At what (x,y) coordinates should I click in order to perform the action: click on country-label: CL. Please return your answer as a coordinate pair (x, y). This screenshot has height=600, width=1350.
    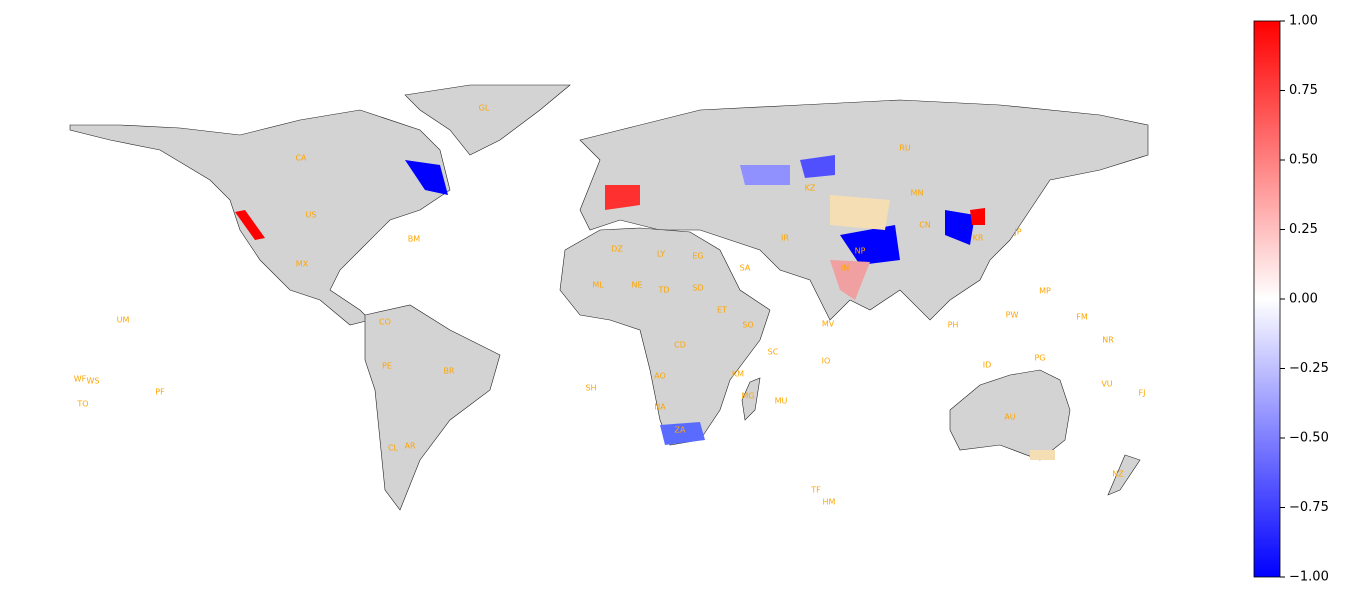
    Looking at the image, I should click on (393, 448).